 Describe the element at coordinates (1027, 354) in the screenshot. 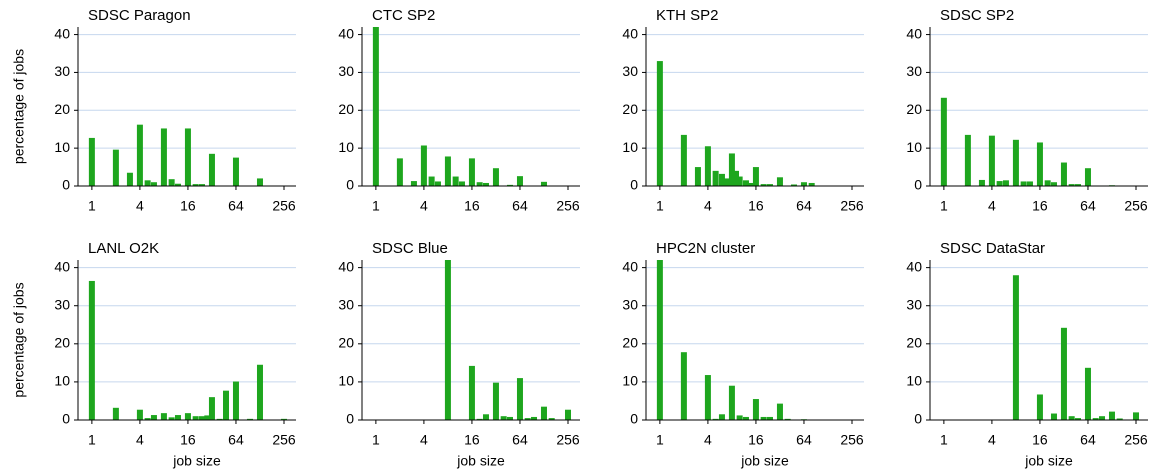

I see `panel: 0 10 20 30 40 1 4 16 64 256 SDSC DataStar job size` at that location.